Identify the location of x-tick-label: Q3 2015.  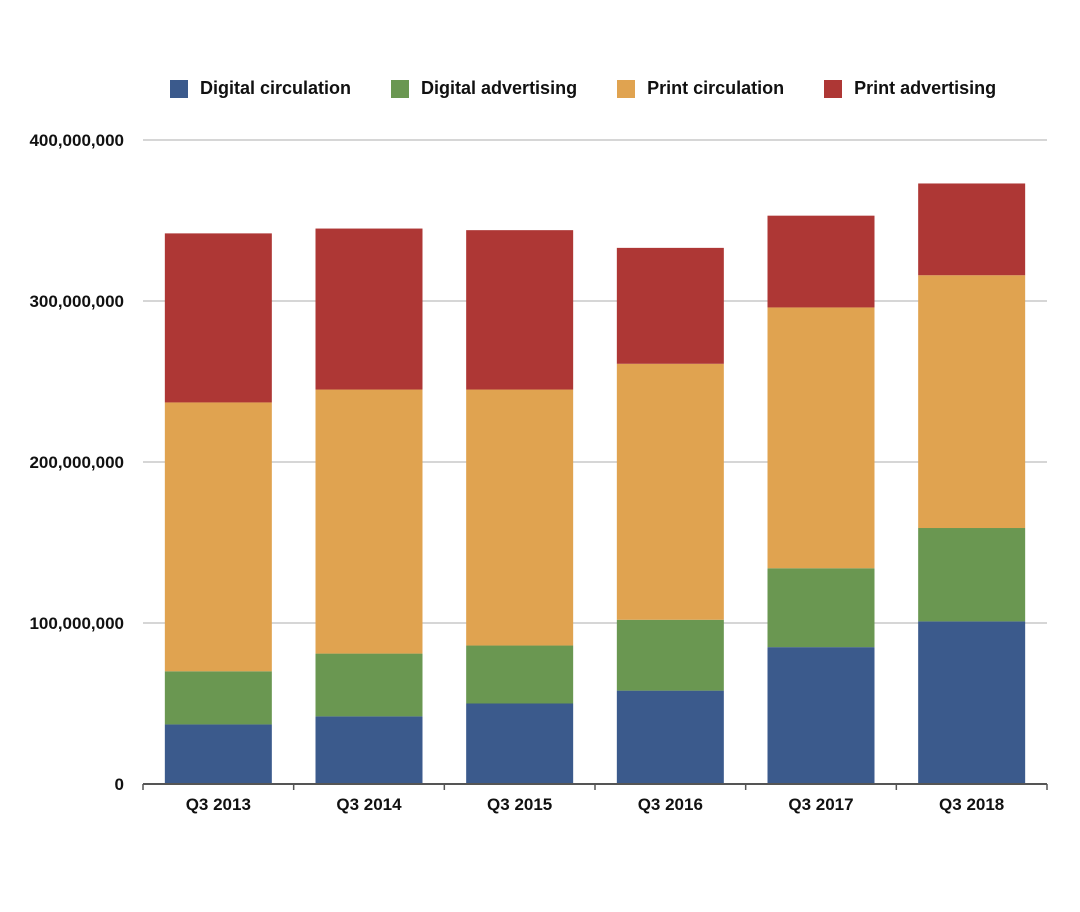
(519, 804).